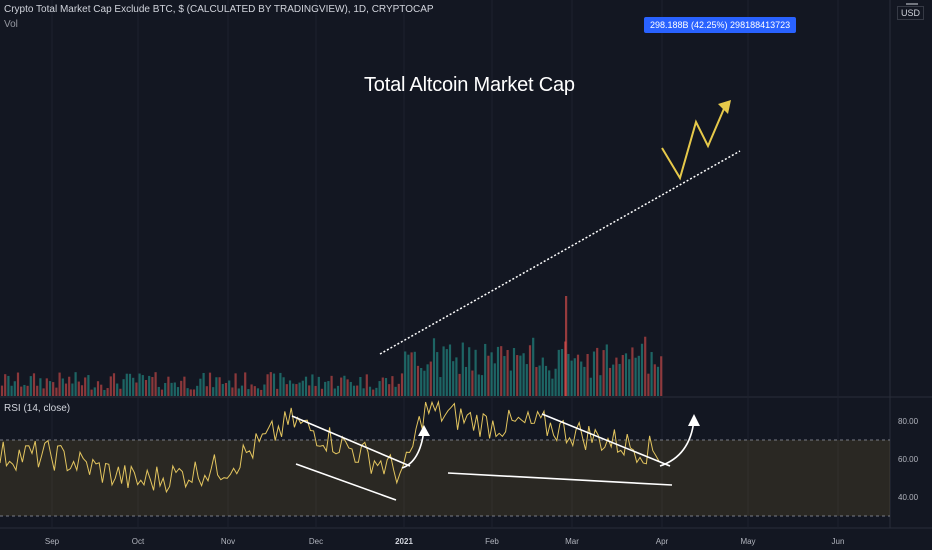 This screenshot has width=932, height=550. What do you see at coordinates (662, 541) in the screenshot?
I see `time-tick-label: Apr` at bounding box center [662, 541].